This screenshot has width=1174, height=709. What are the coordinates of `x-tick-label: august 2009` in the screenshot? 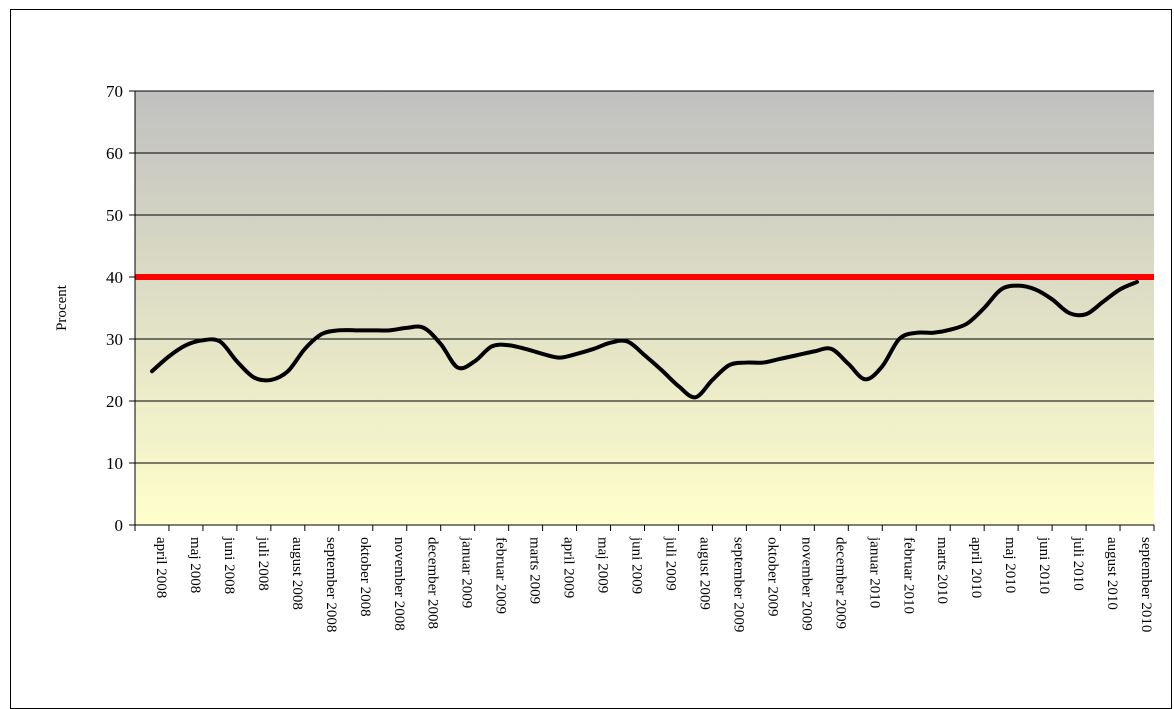 It's located at (704, 573).